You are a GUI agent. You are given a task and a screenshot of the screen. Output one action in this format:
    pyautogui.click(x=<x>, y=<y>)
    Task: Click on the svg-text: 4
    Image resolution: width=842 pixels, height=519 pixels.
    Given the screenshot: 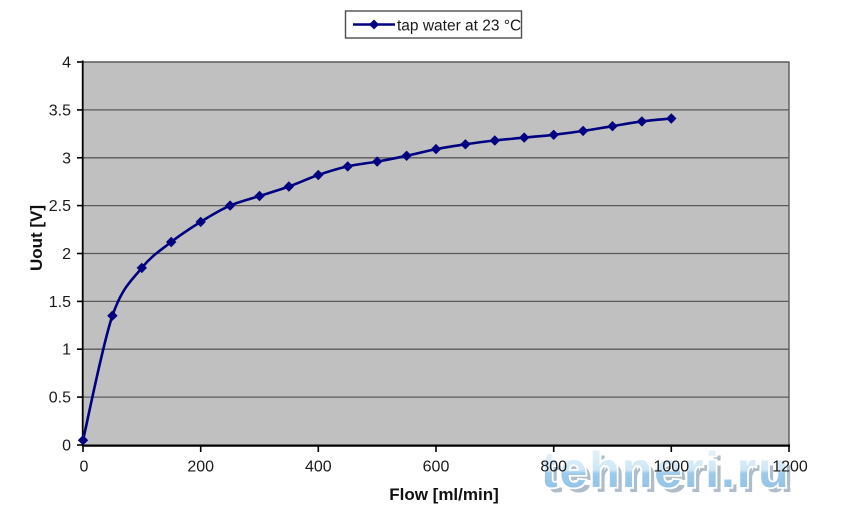 What is the action you would take?
    pyautogui.click(x=66, y=63)
    